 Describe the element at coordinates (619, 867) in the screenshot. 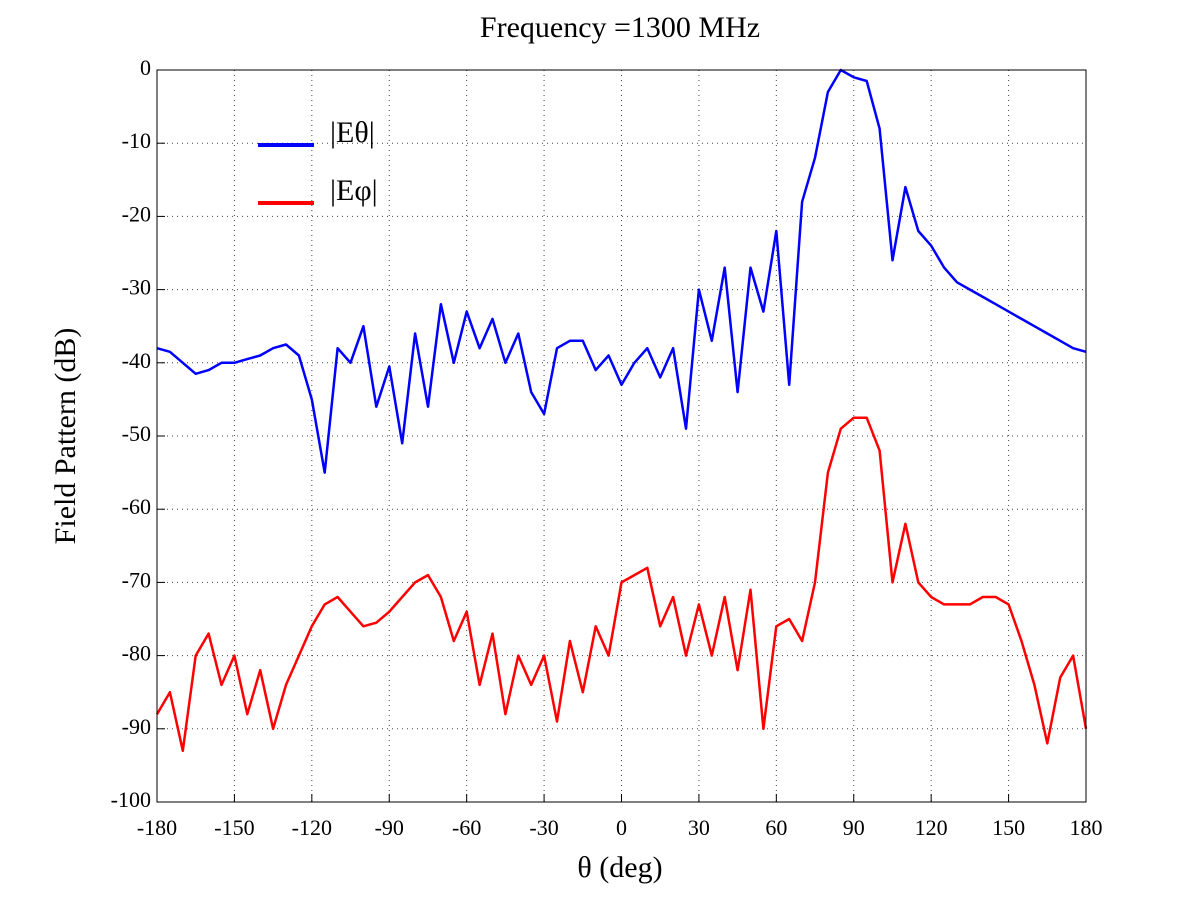

I see `x-axis-label: θ (deg)` at that location.